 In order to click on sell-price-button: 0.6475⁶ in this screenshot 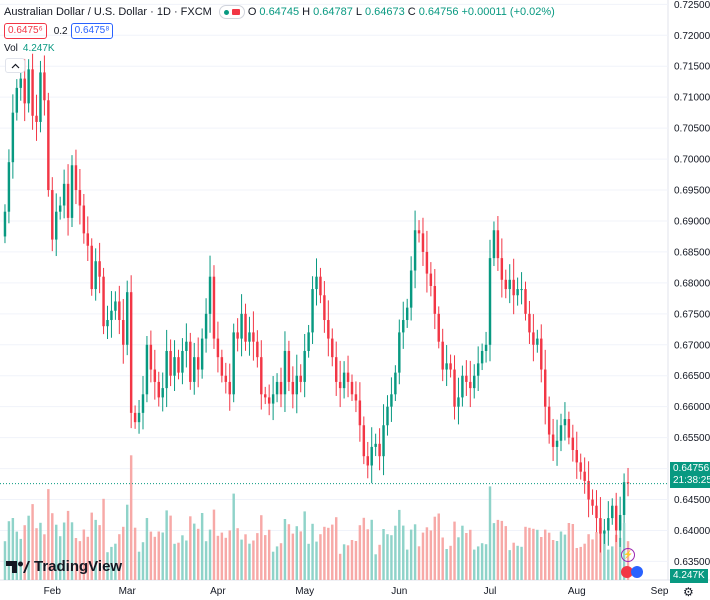, I will do `click(25, 31)`.